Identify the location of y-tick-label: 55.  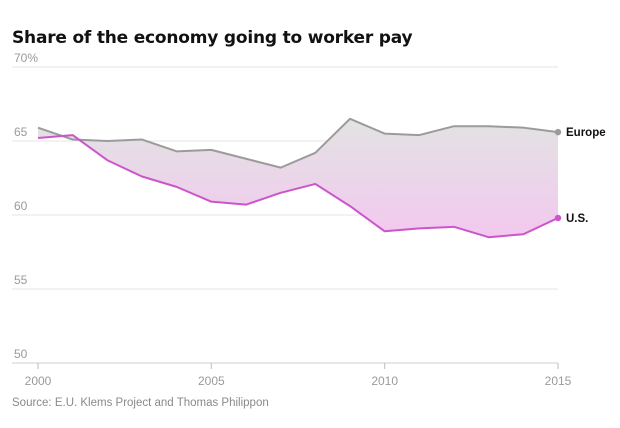
(21, 280).